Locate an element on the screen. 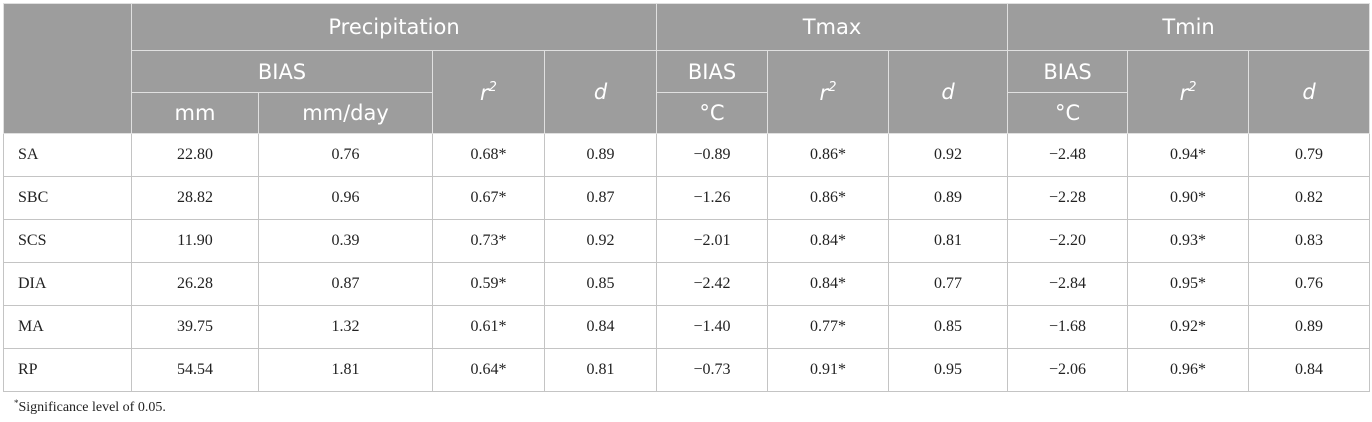 The height and width of the screenshot is (422, 1372). precip-r2-header: r2 is located at coordinates (488, 92).